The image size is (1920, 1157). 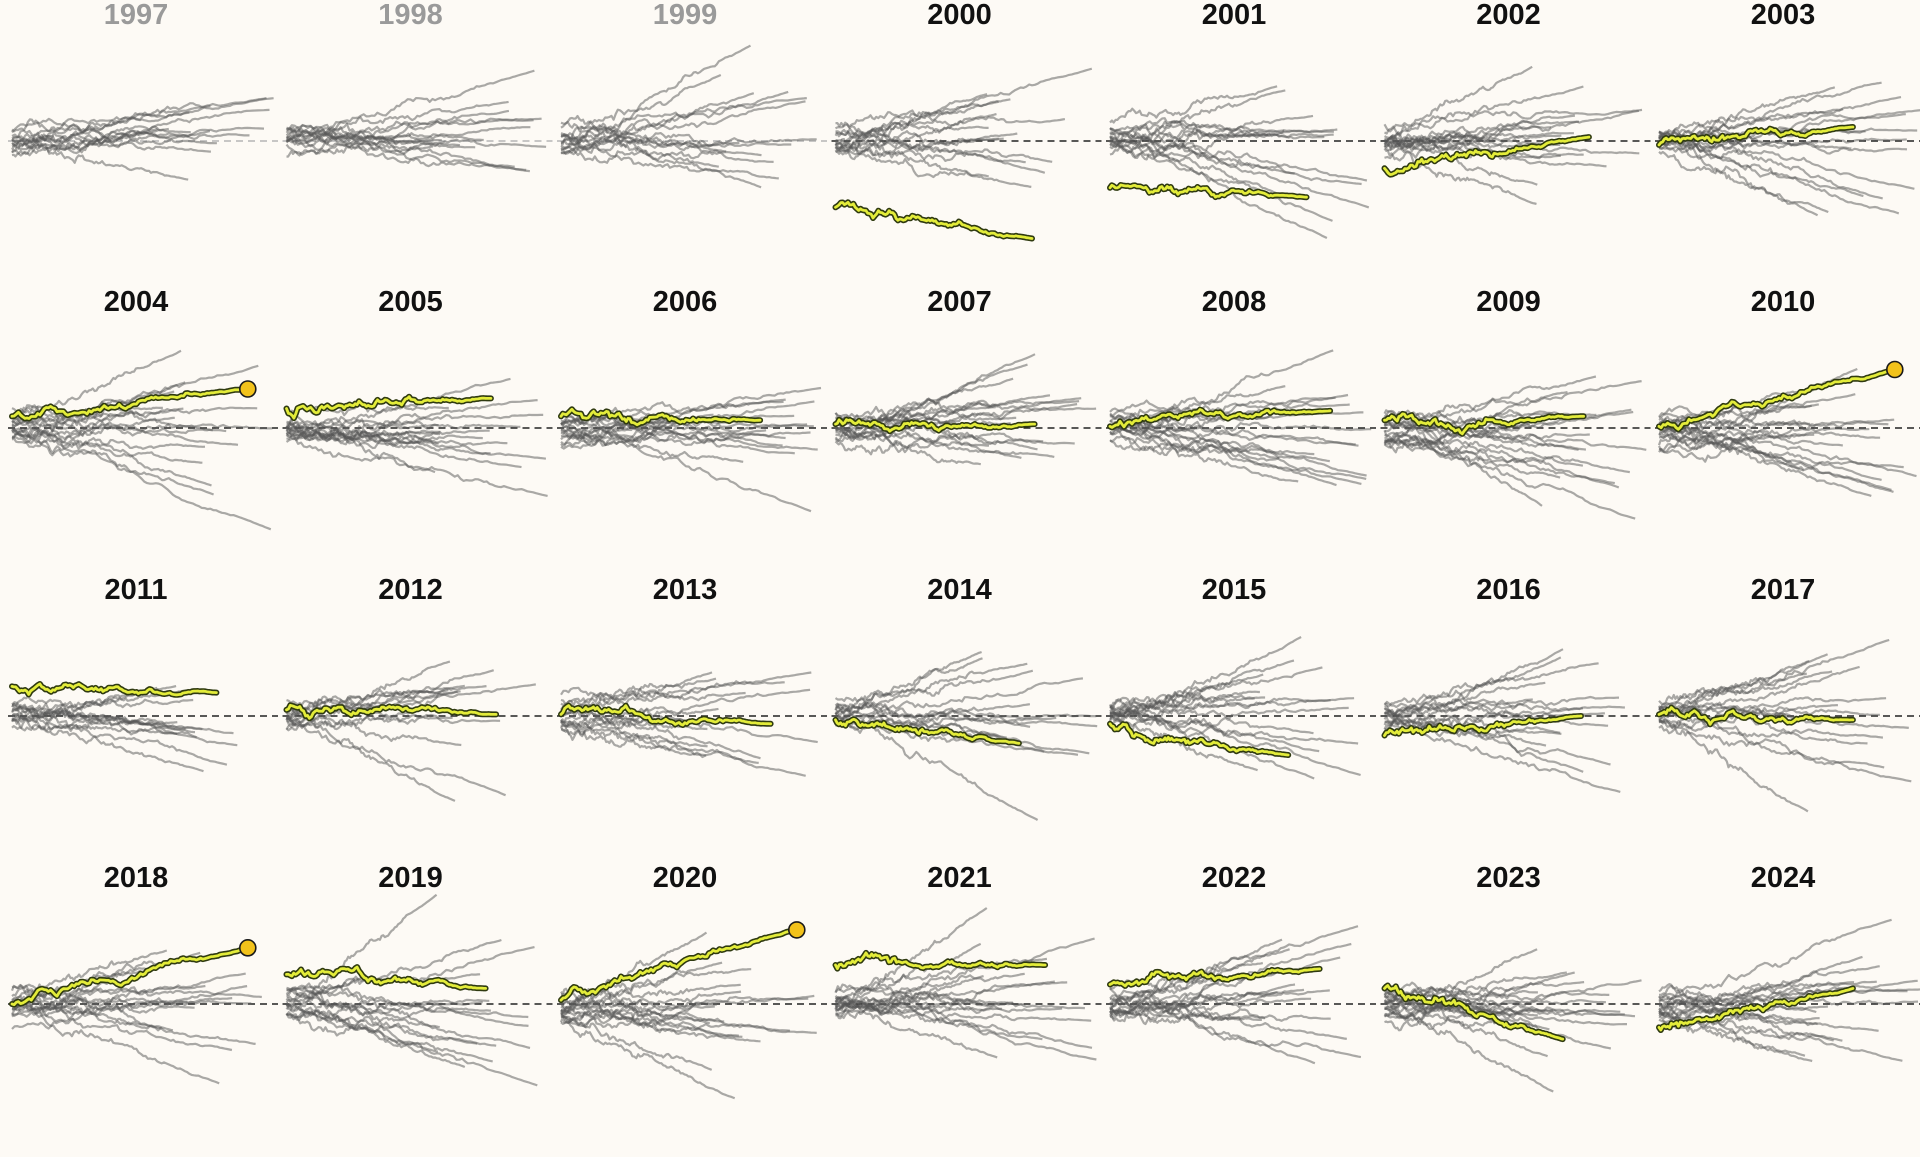 I want to click on highlight-line-2024, so click(x=1756, y=1009).